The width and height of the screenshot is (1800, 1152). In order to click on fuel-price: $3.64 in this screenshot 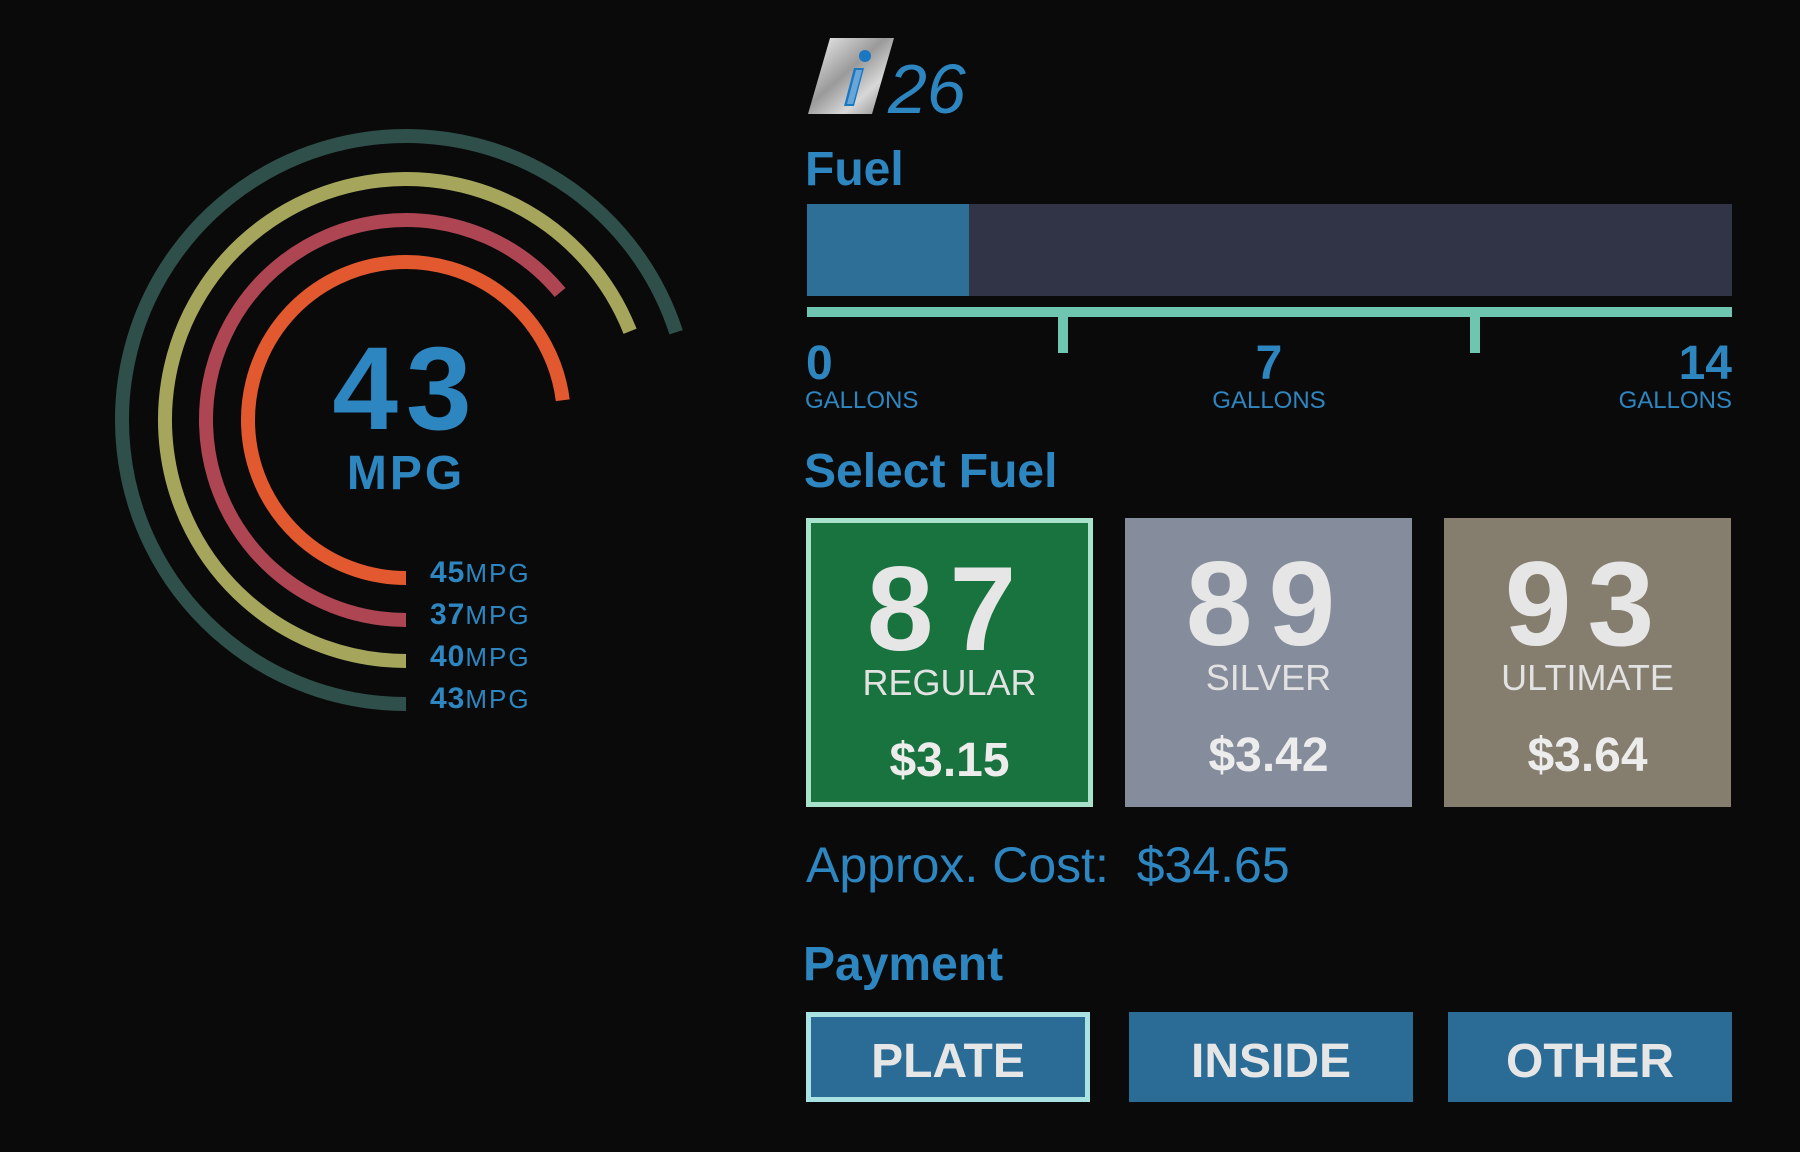, I will do `click(1587, 755)`.